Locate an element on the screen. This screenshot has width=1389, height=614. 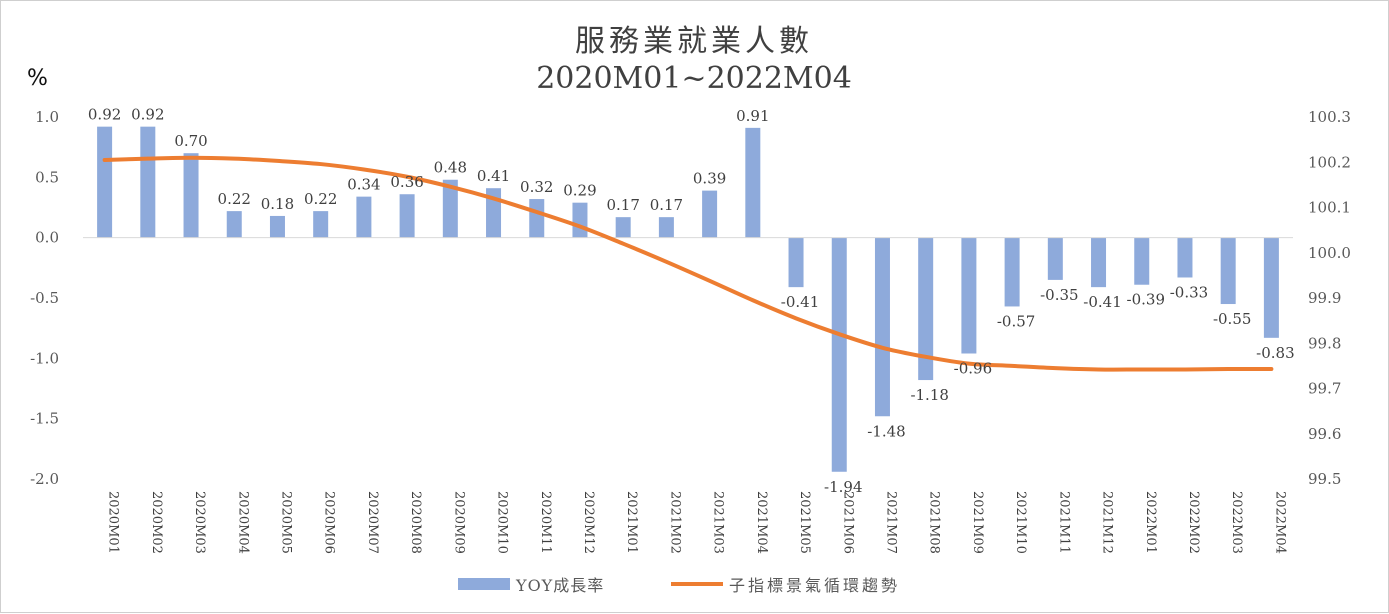
bar-data-label: -1.18 is located at coordinates (929, 395).